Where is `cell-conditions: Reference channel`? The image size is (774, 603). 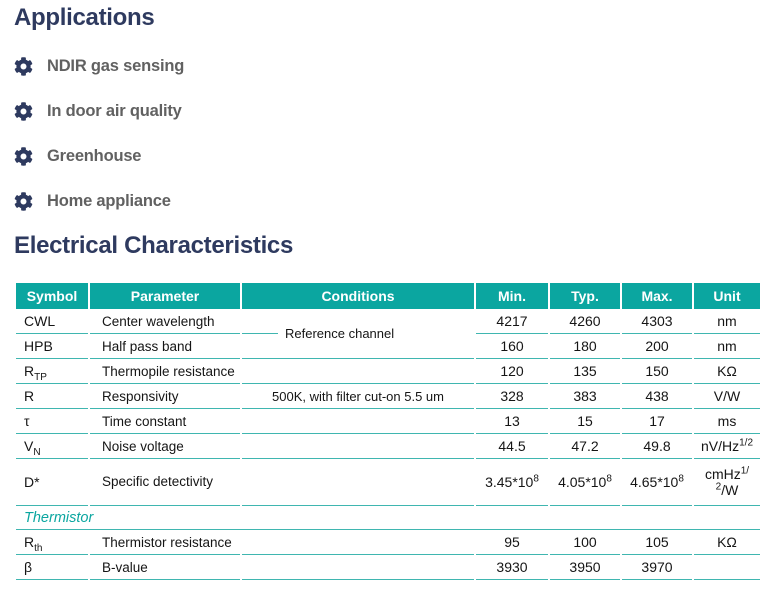 cell-conditions: Reference channel is located at coordinates (358, 334).